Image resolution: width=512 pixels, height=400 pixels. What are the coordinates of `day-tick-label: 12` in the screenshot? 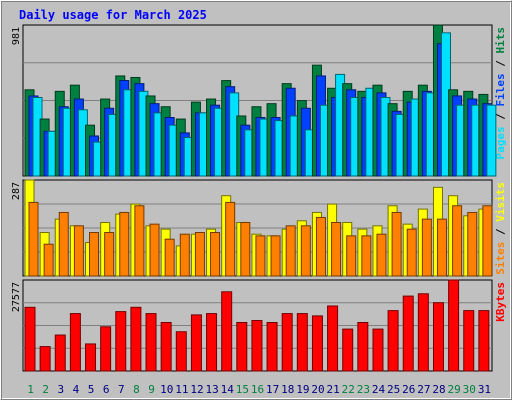 It's located at (196, 389).